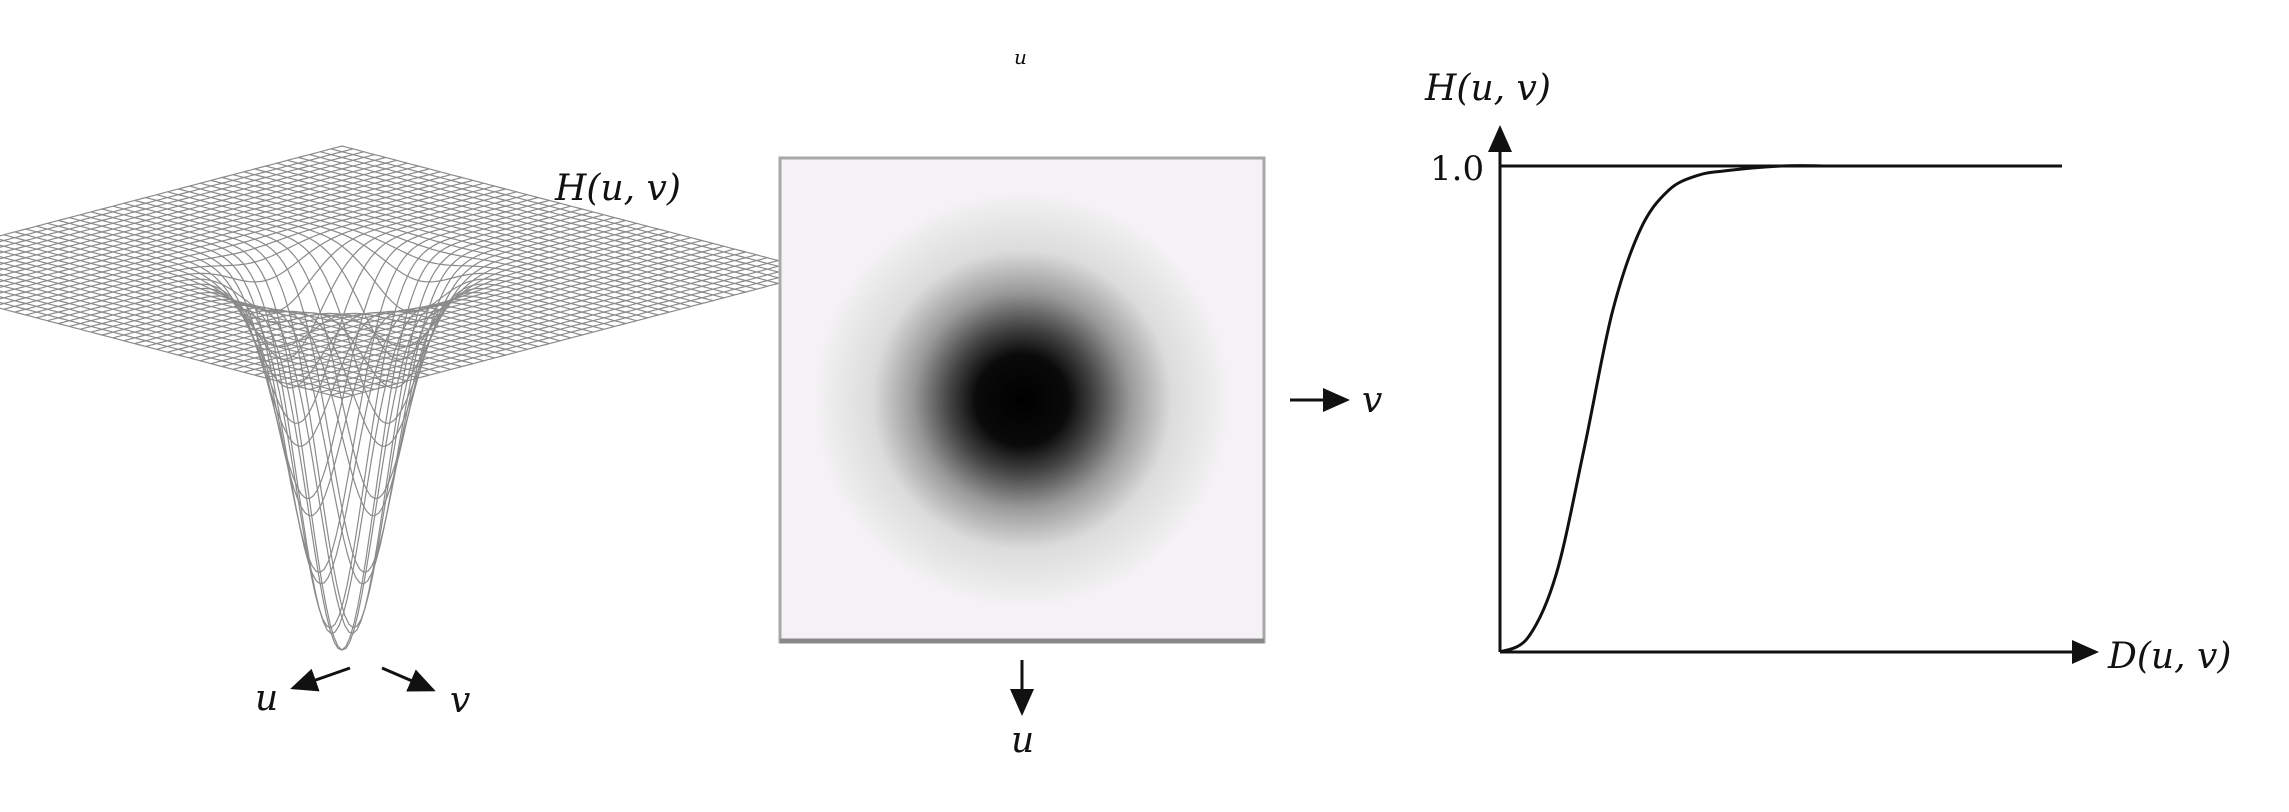  Describe the element at coordinates (460, 700) in the screenshot. I see `surface-v-label: v` at that location.